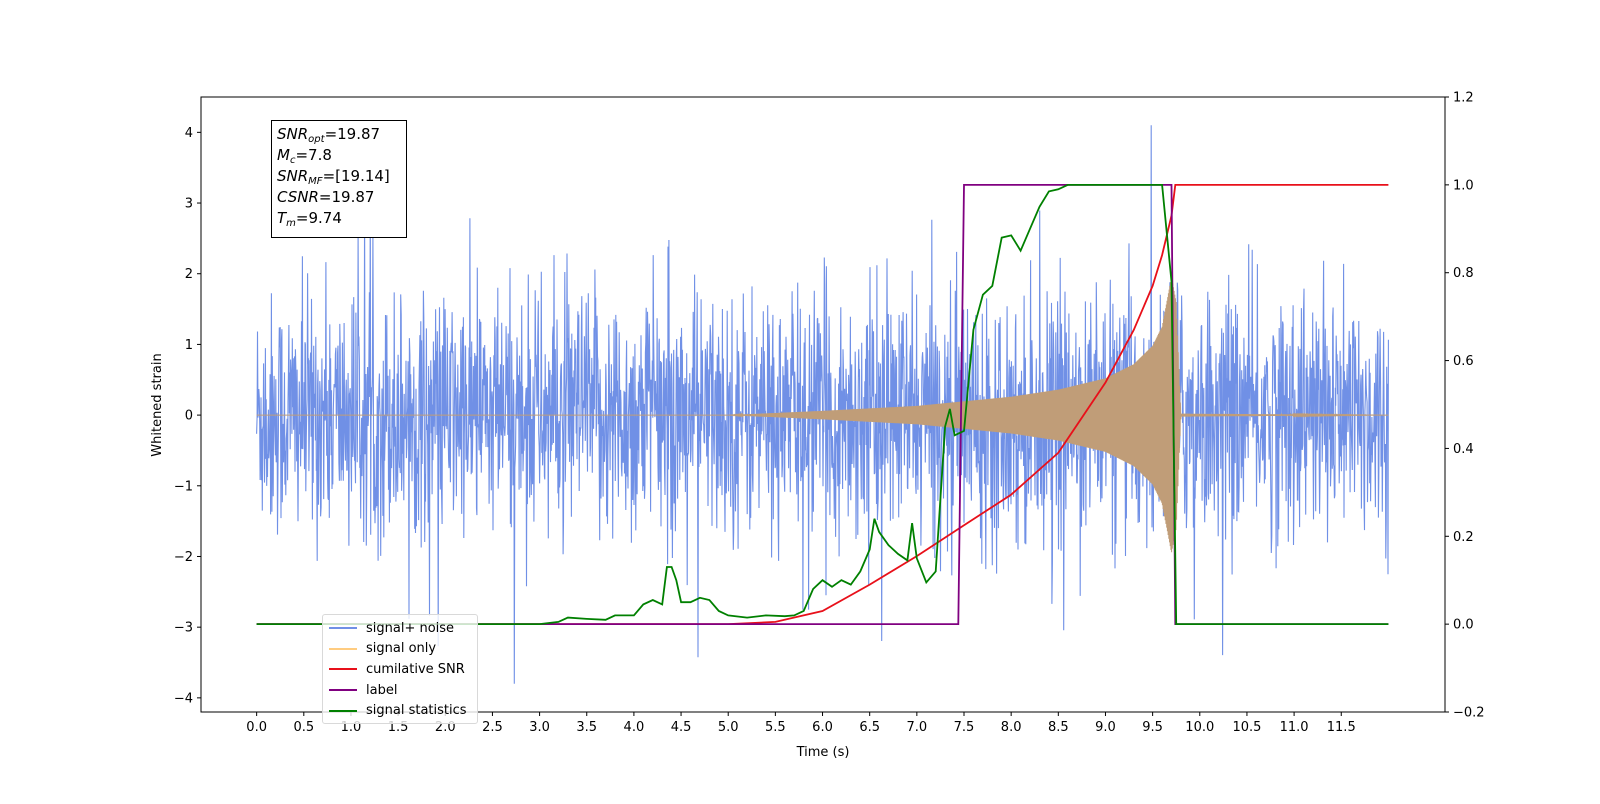 The height and width of the screenshot is (804, 1600). What do you see at coordinates (1341, 727) in the screenshot?
I see `x-tick-label: 11.5` at bounding box center [1341, 727].